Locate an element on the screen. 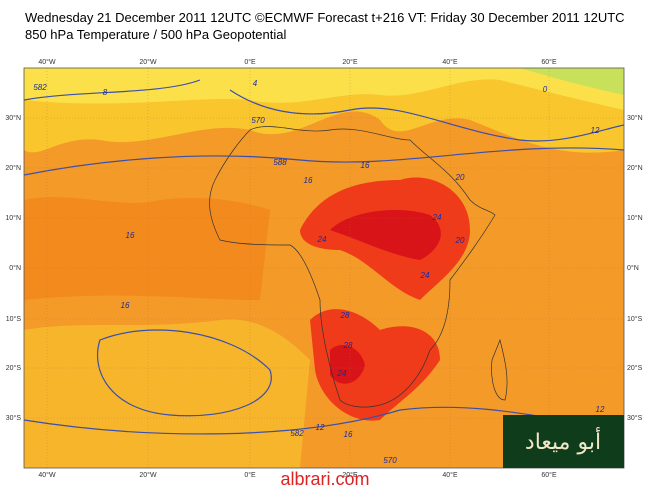 The width and height of the screenshot is (650, 488). lon-label-bottom: 60°E is located at coordinates (549, 475).